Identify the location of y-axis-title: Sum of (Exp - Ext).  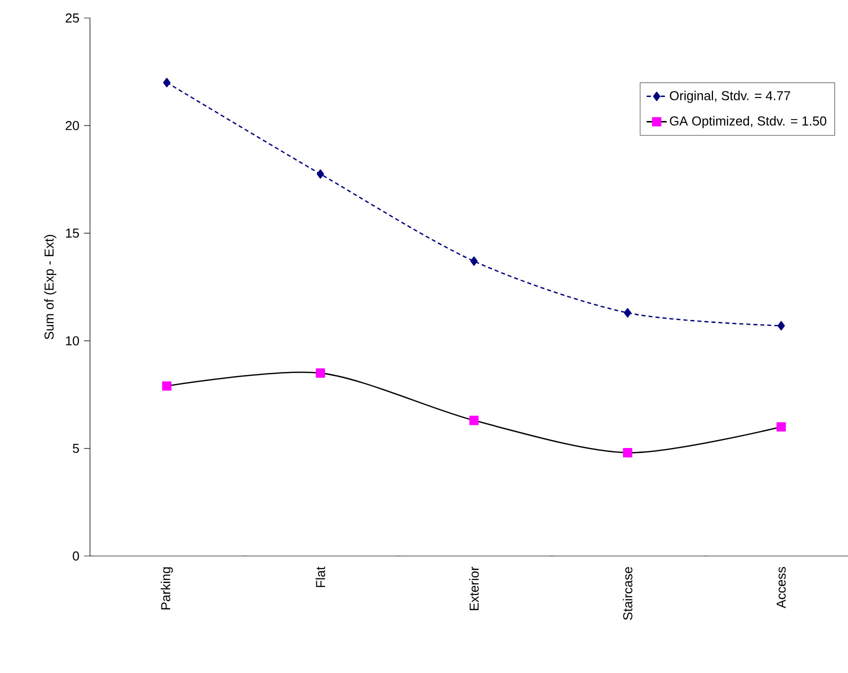
(50, 287).